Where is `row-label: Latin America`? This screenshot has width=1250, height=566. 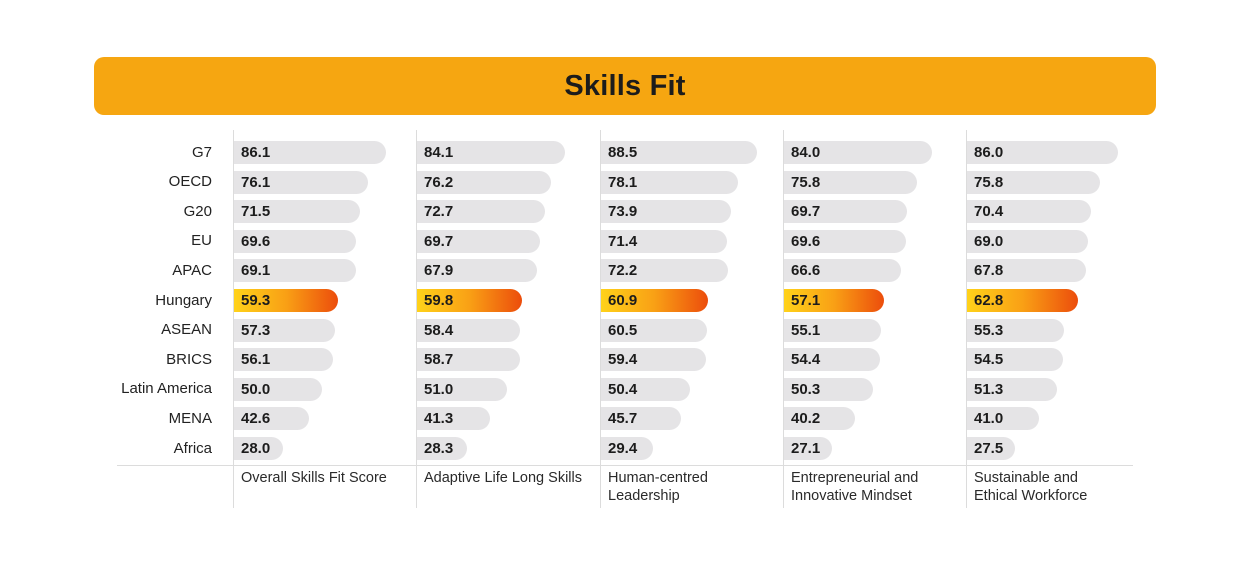 row-label: Latin America is located at coordinates (166, 389).